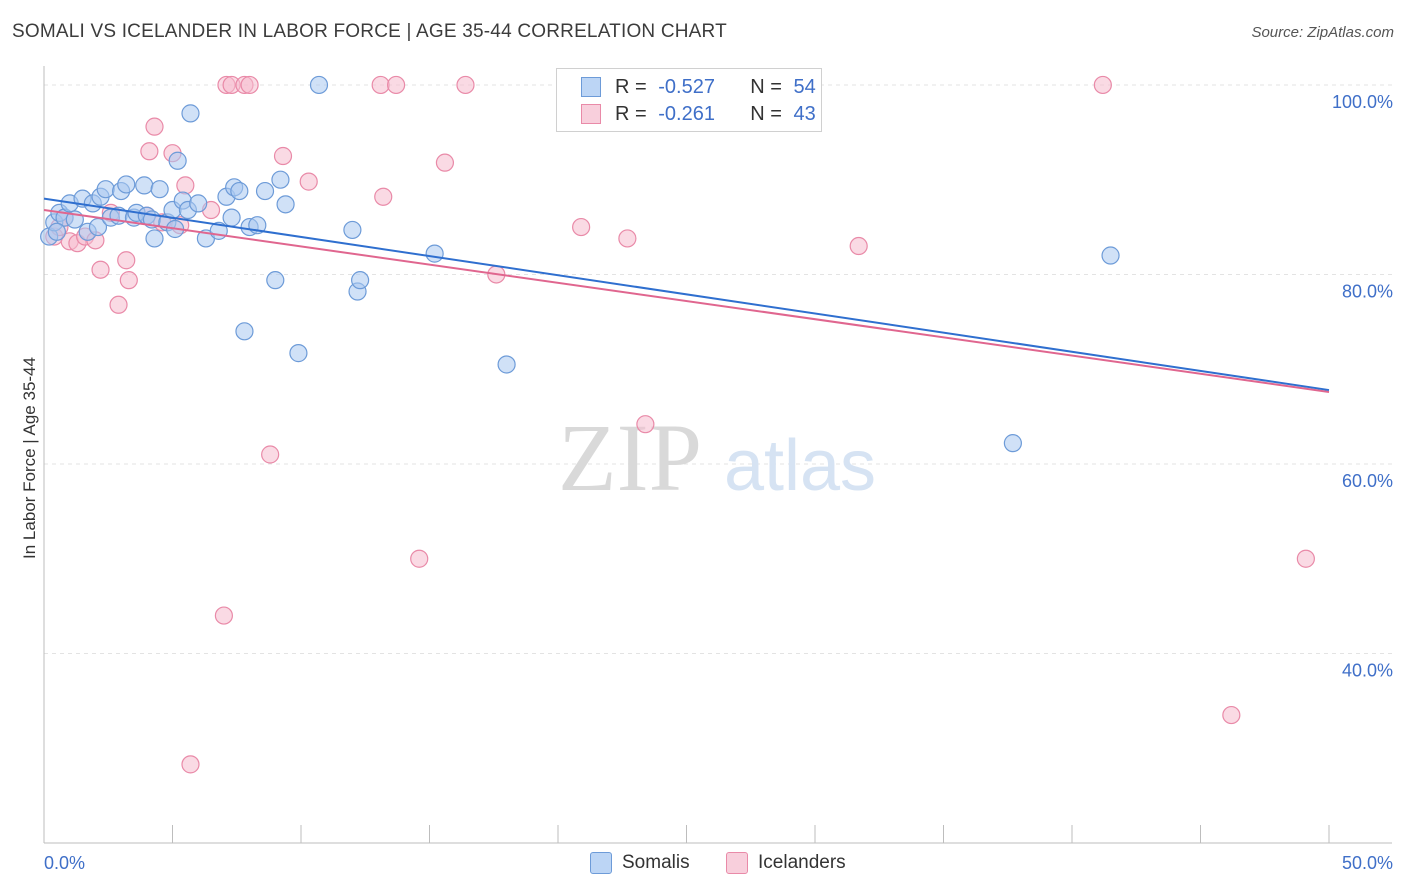 This screenshot has height=892, width=1406. Describe the element at coordinates (64, 863) in the screenshot. I see `x-tick-label: 0.0%` at that location.